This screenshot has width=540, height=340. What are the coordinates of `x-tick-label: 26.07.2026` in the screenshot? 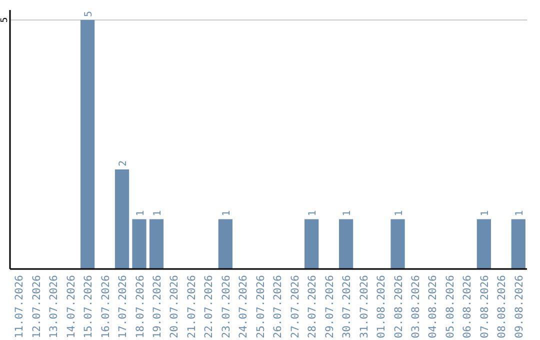 It's located at (278, 306).